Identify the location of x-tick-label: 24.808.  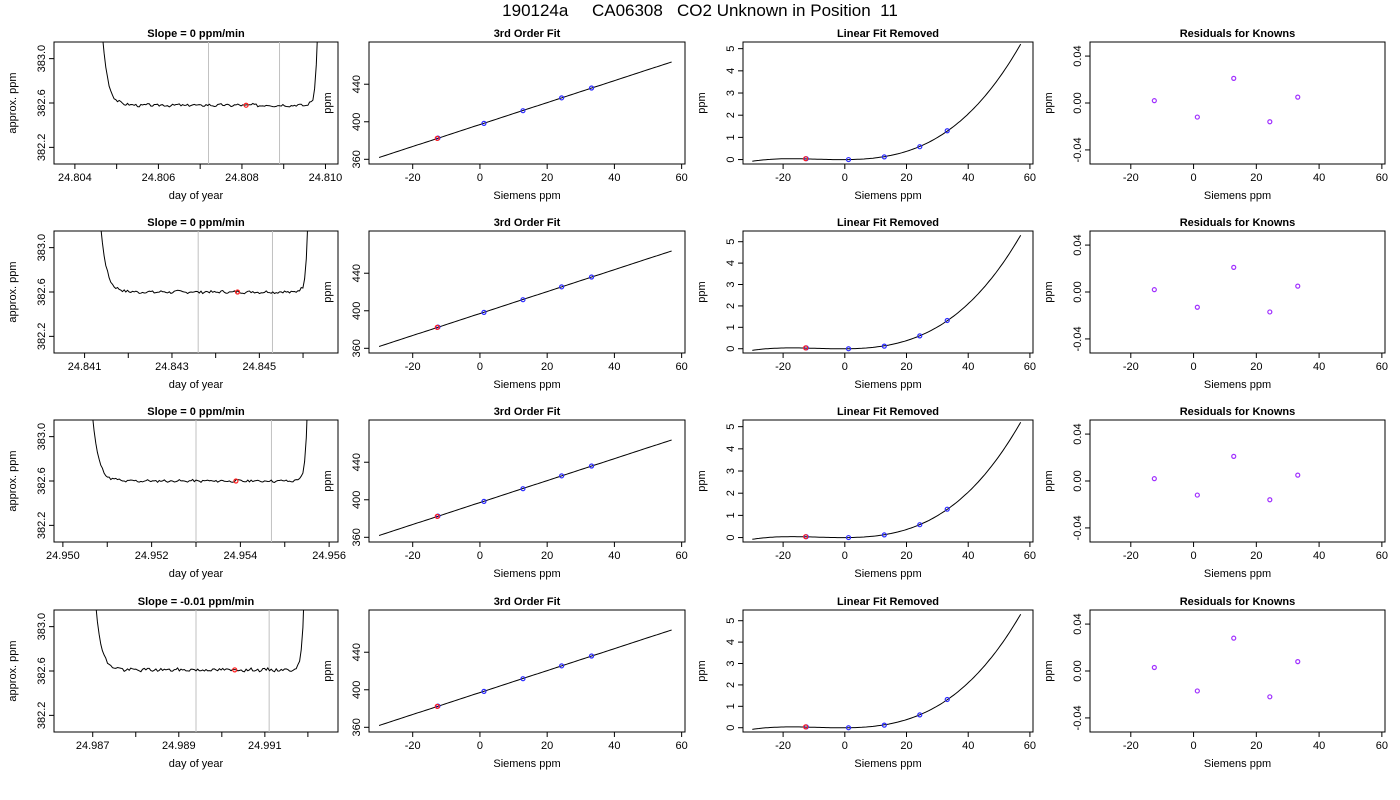
(242, 178).